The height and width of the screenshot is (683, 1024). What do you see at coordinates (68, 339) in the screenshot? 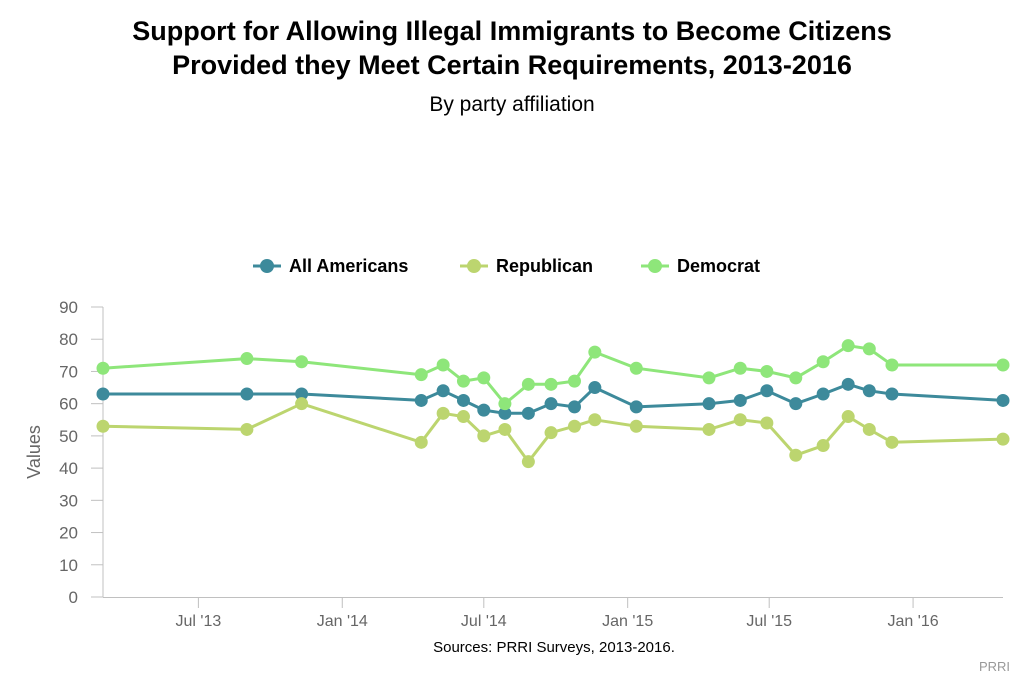
I see `y-tick-label: 80` at bounding box center [68, 339].